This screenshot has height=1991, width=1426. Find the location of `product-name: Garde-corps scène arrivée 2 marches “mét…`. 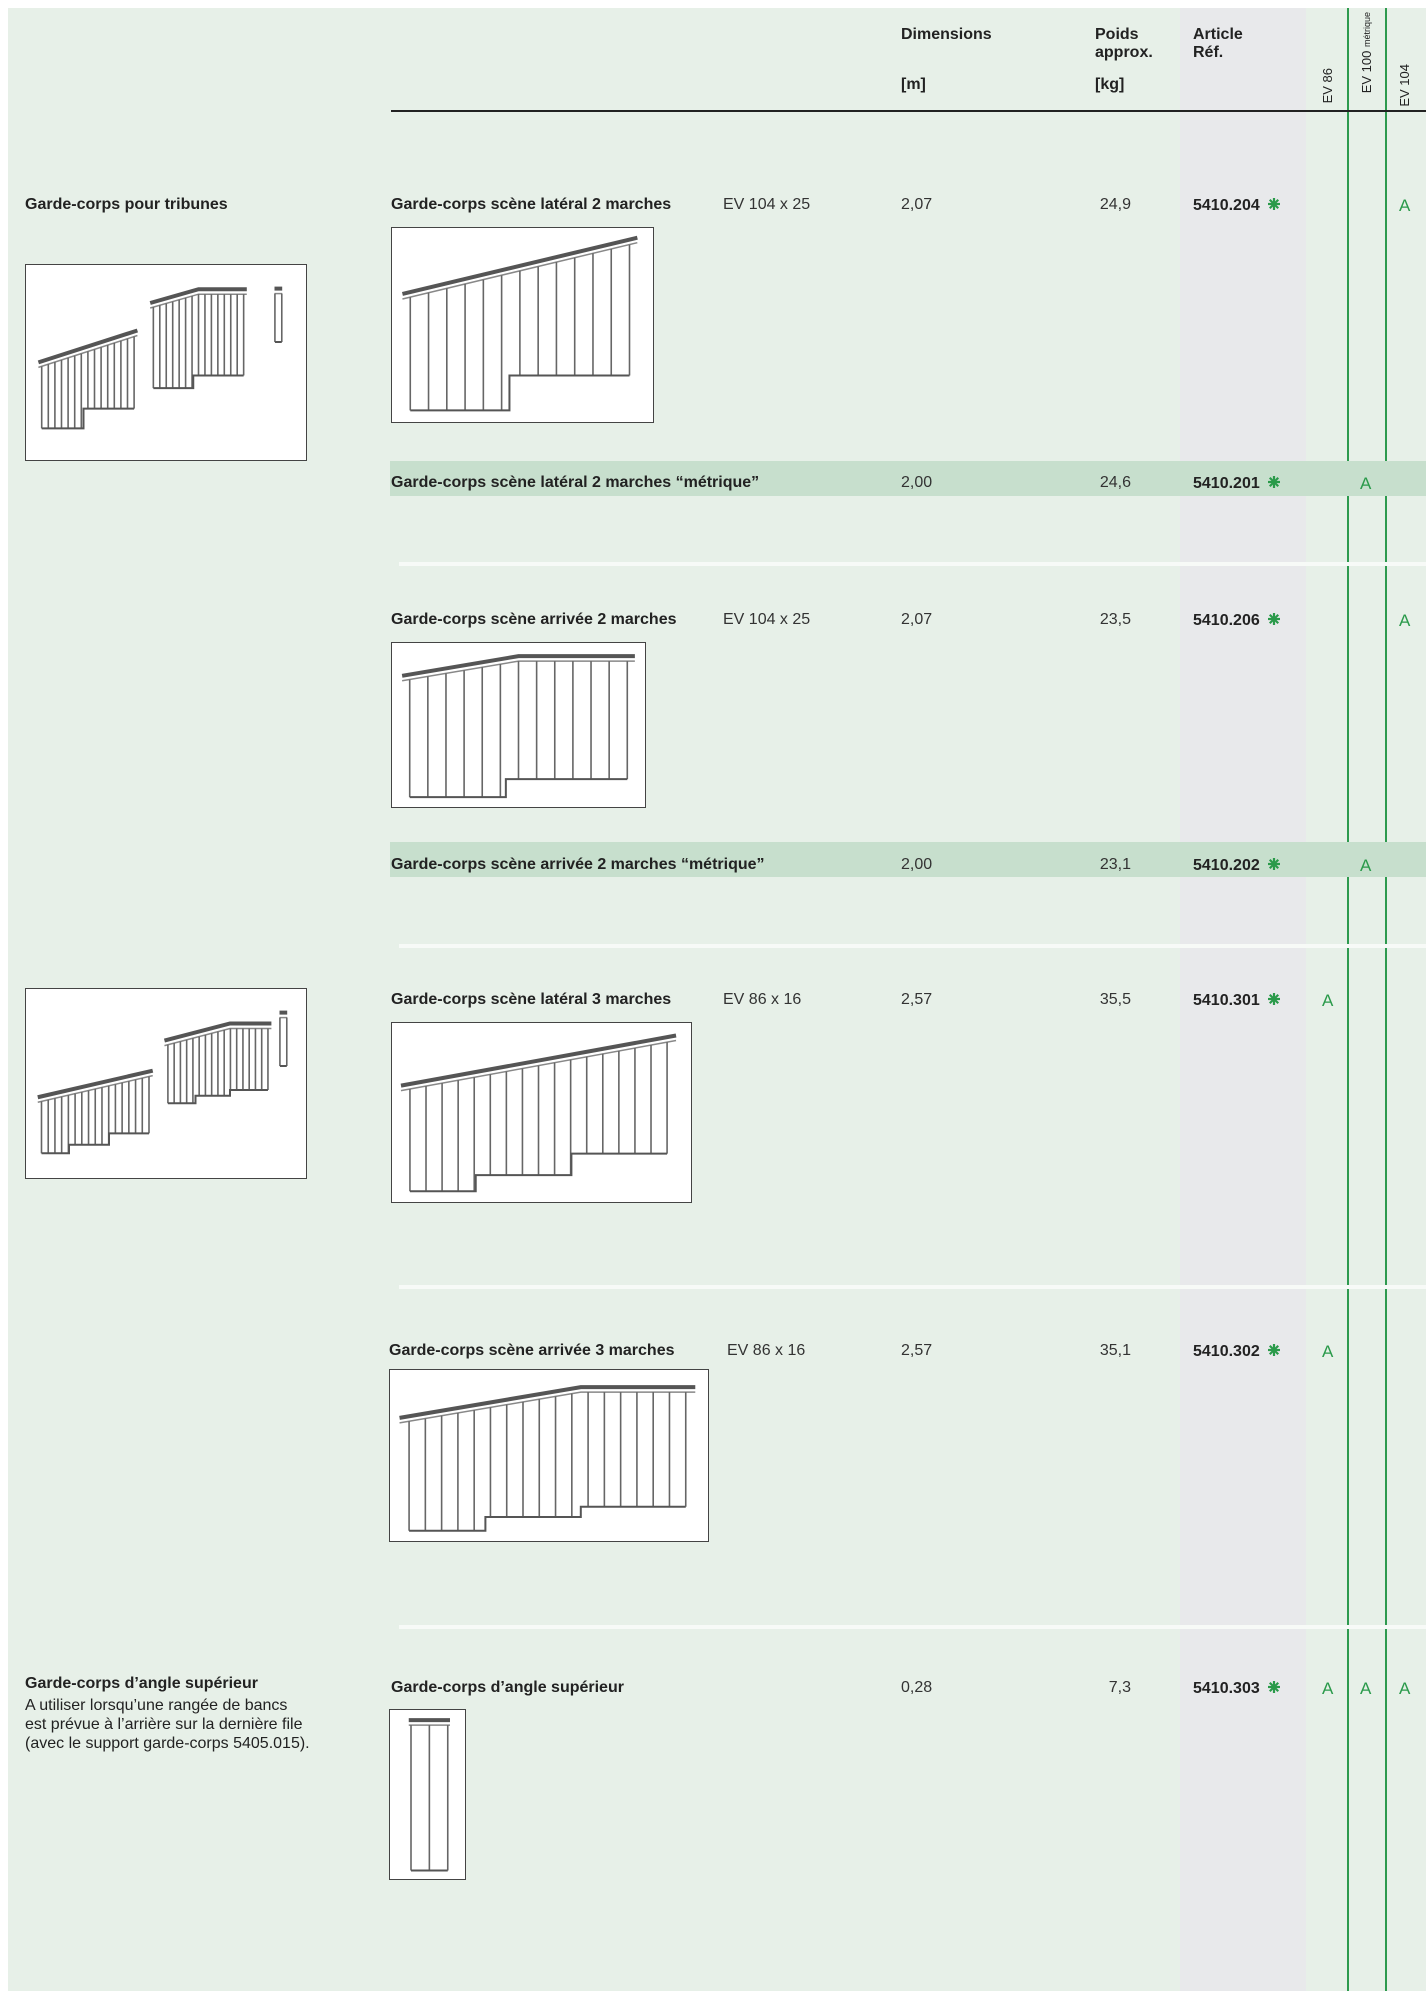

product-name: Garde-corps scène arrivée 2 marches “mét… is located at coordinates (578, 864).